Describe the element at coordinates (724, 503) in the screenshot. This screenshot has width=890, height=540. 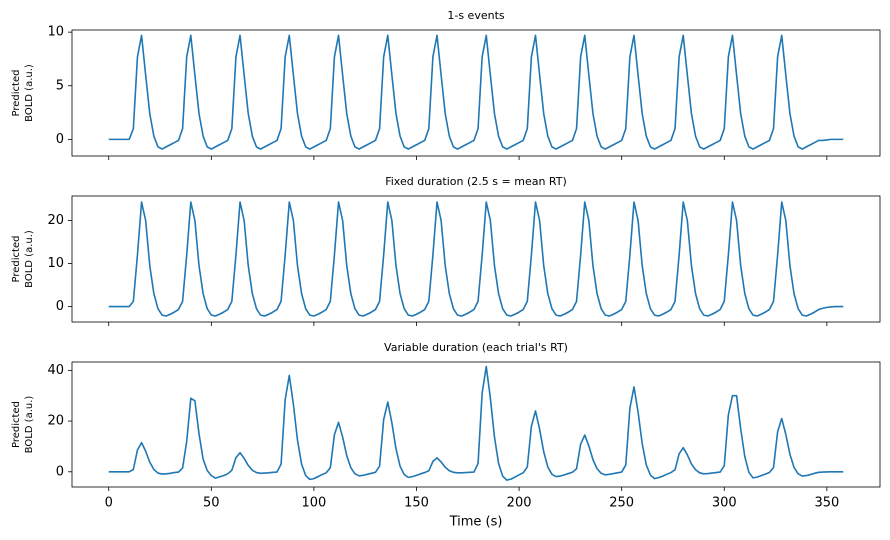
I see `x-tick-label: 300` at that location.